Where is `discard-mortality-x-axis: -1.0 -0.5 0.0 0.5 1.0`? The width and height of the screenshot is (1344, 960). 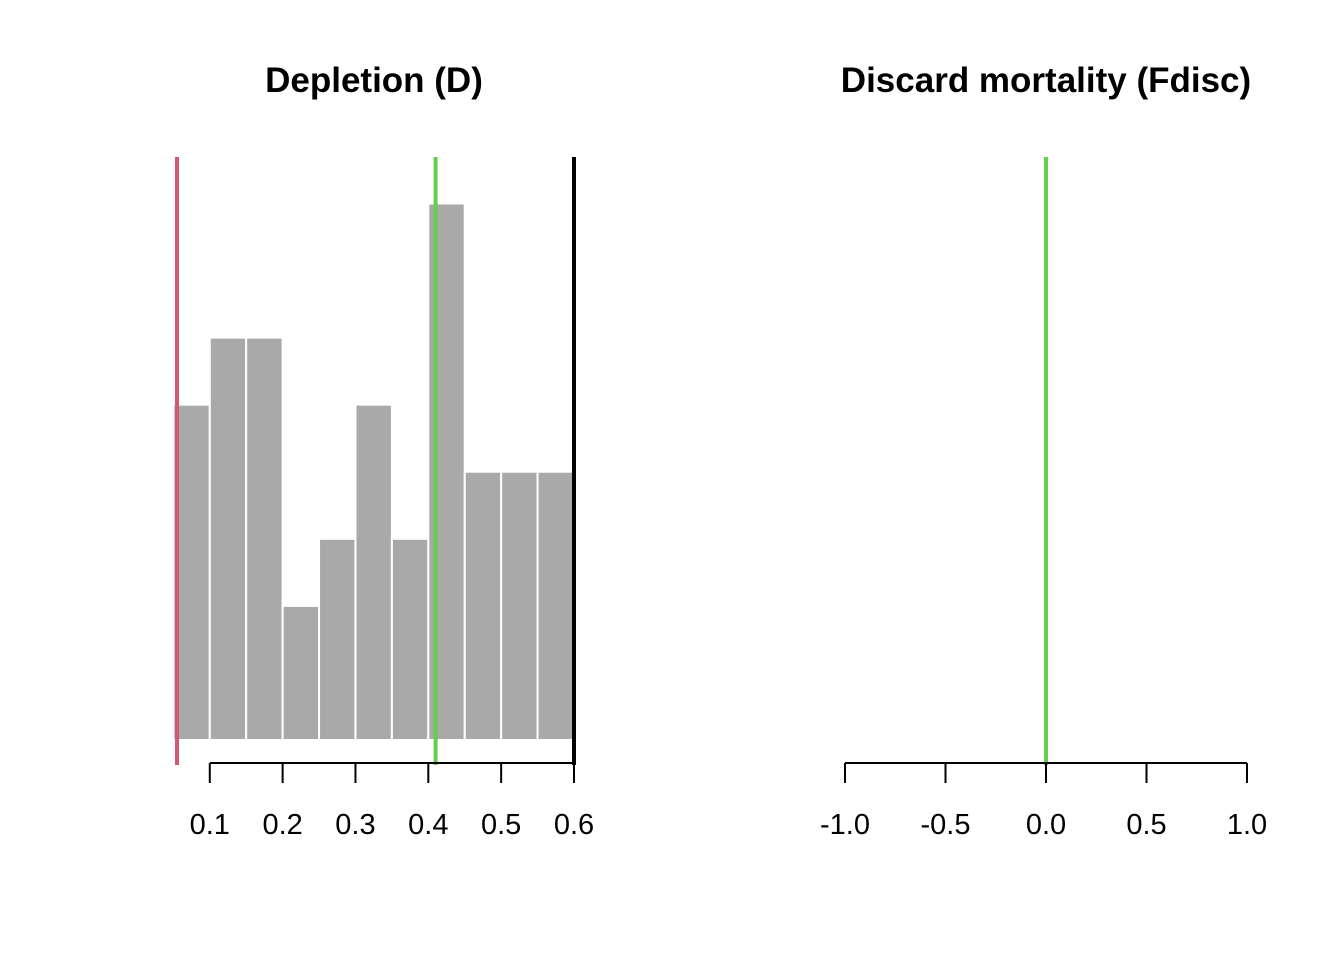
discard-mortality-x-axis: -1.0 -0.5 0.0 0.5 1.0 is located at coordinates (1043, 801).